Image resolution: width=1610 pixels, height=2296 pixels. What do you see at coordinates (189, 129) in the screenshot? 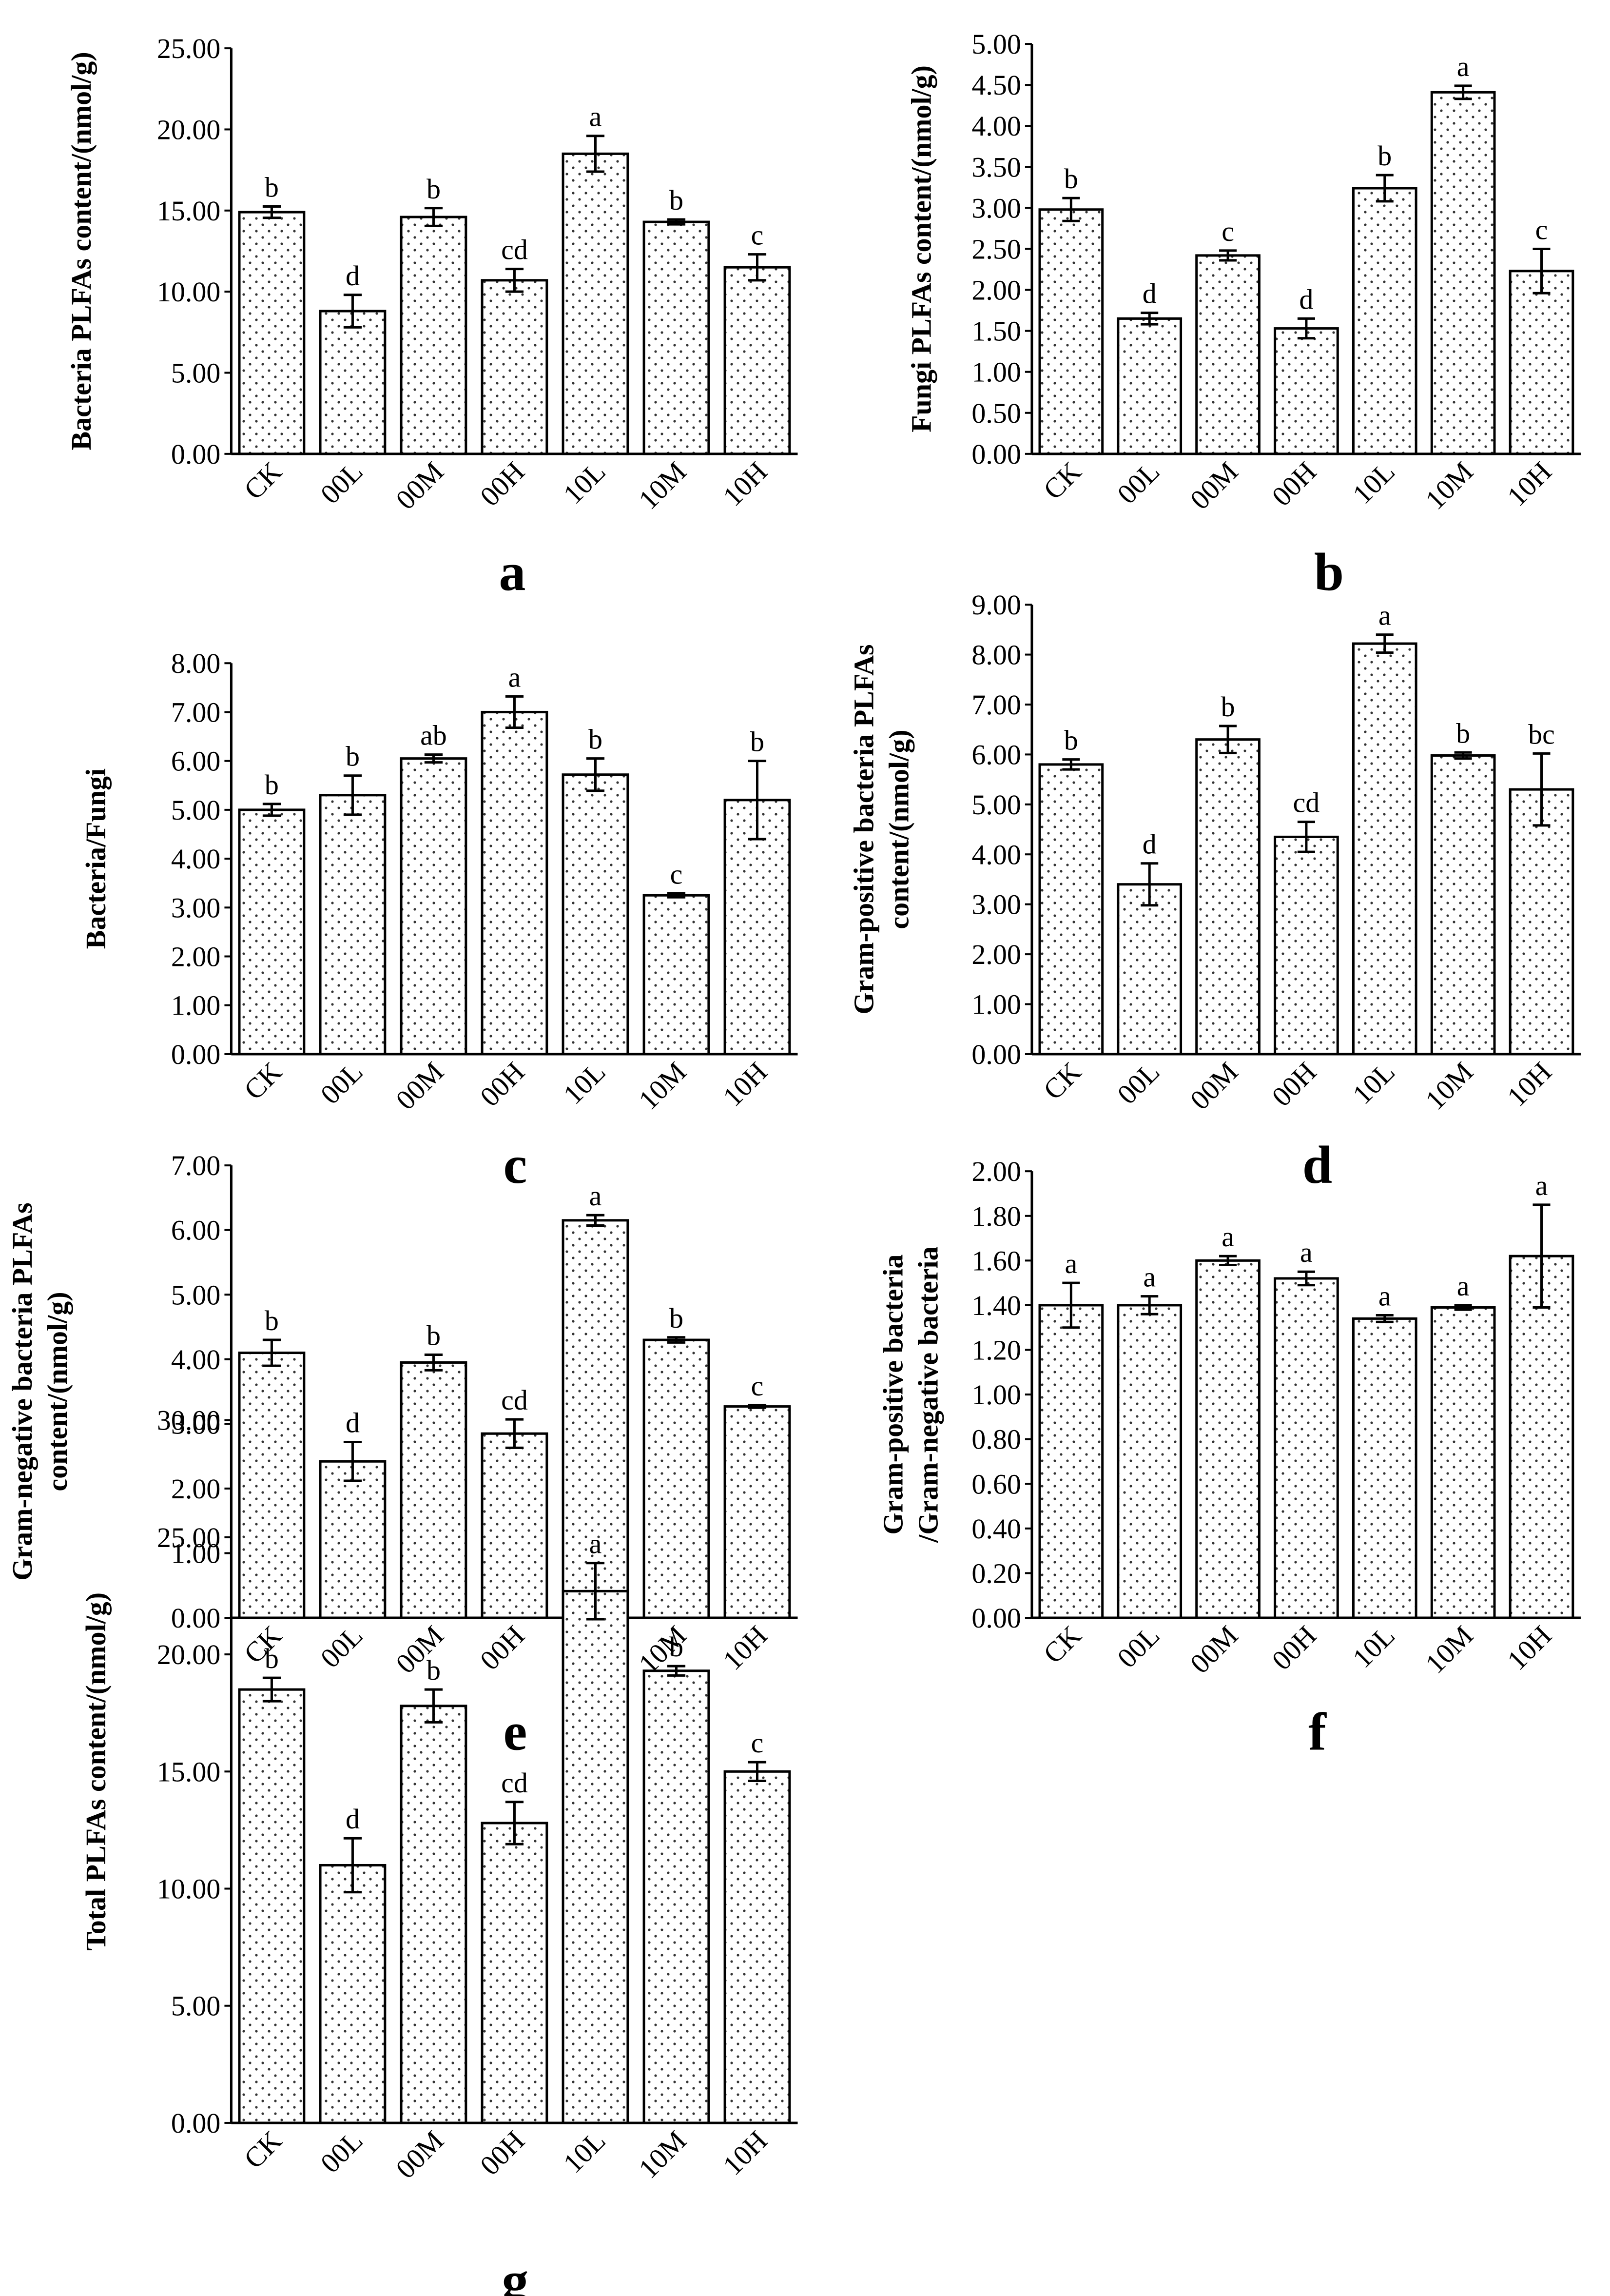
I see `y-tick-label: 20.00` at bounding box center [189, 129].